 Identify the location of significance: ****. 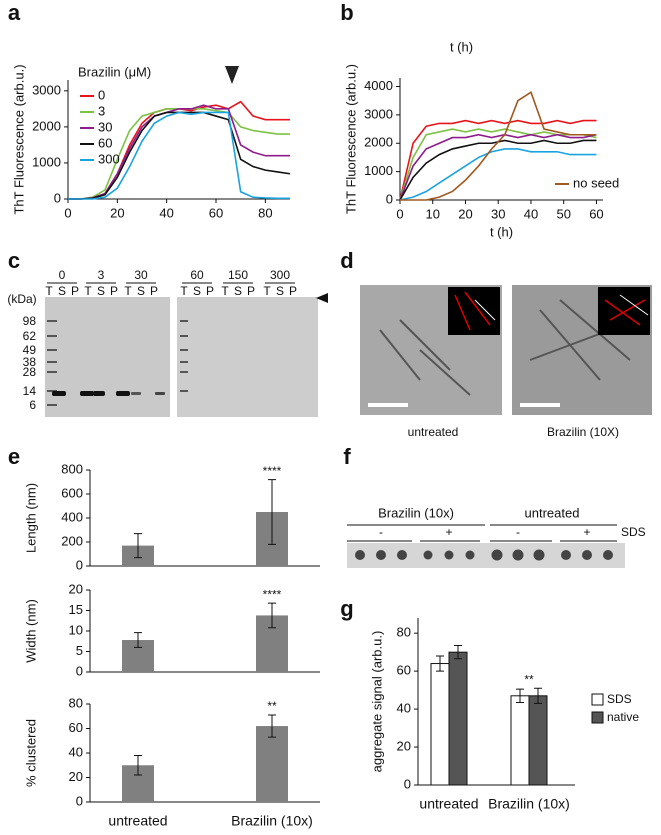
(272, 471).